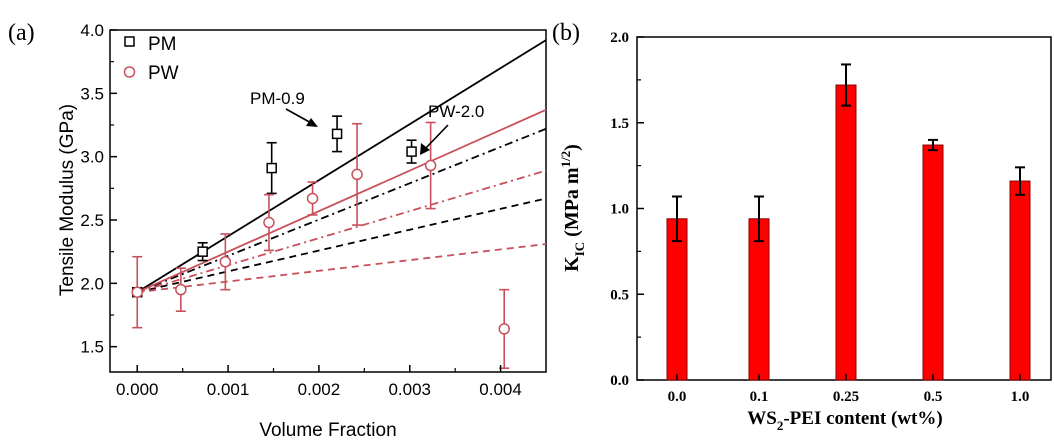 This screenshot has height=440, width=1054. What do you see at coordinates (579, 249) in the screenshot?
I see `y-axis-label-b-sub: IC` at bounding box center [579, 249].